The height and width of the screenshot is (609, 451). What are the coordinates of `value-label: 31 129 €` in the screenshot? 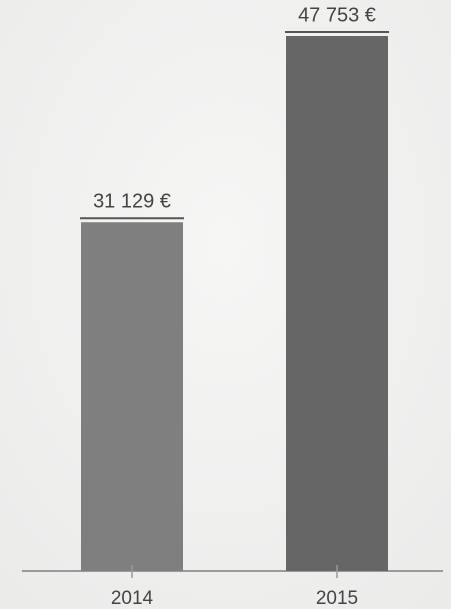 It's located at (132, 202).